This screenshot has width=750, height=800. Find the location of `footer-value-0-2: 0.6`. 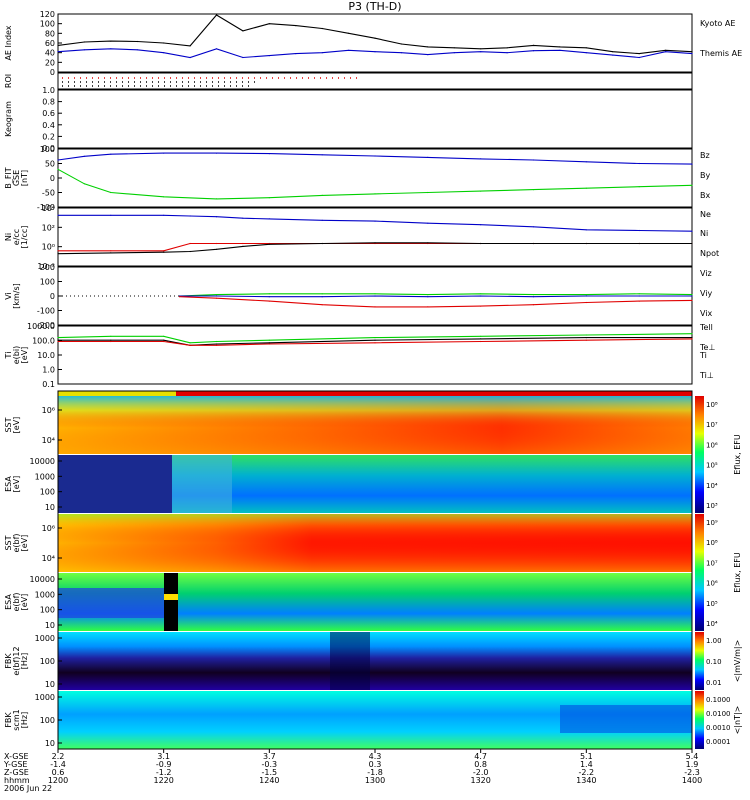

footer-value-0-2: 0.6 is located at coordinates (58, 772).